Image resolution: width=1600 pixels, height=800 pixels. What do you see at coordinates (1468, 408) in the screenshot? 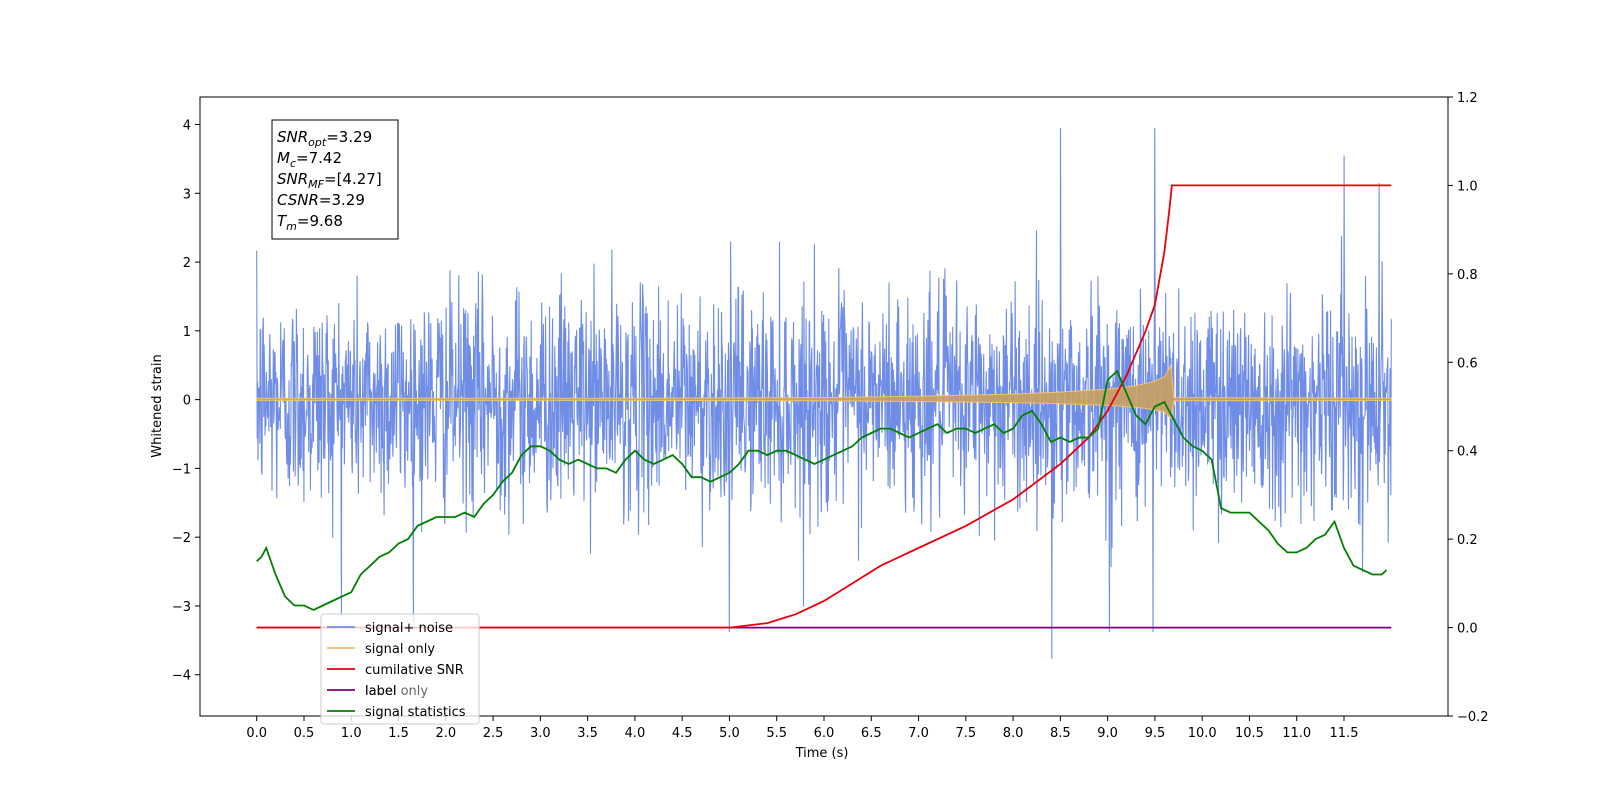
I see `y-axis-right: −0.2 0.0 0.2 0.4 0.6 0.8 1.0 1.2` at bounding box center [1468, 408].